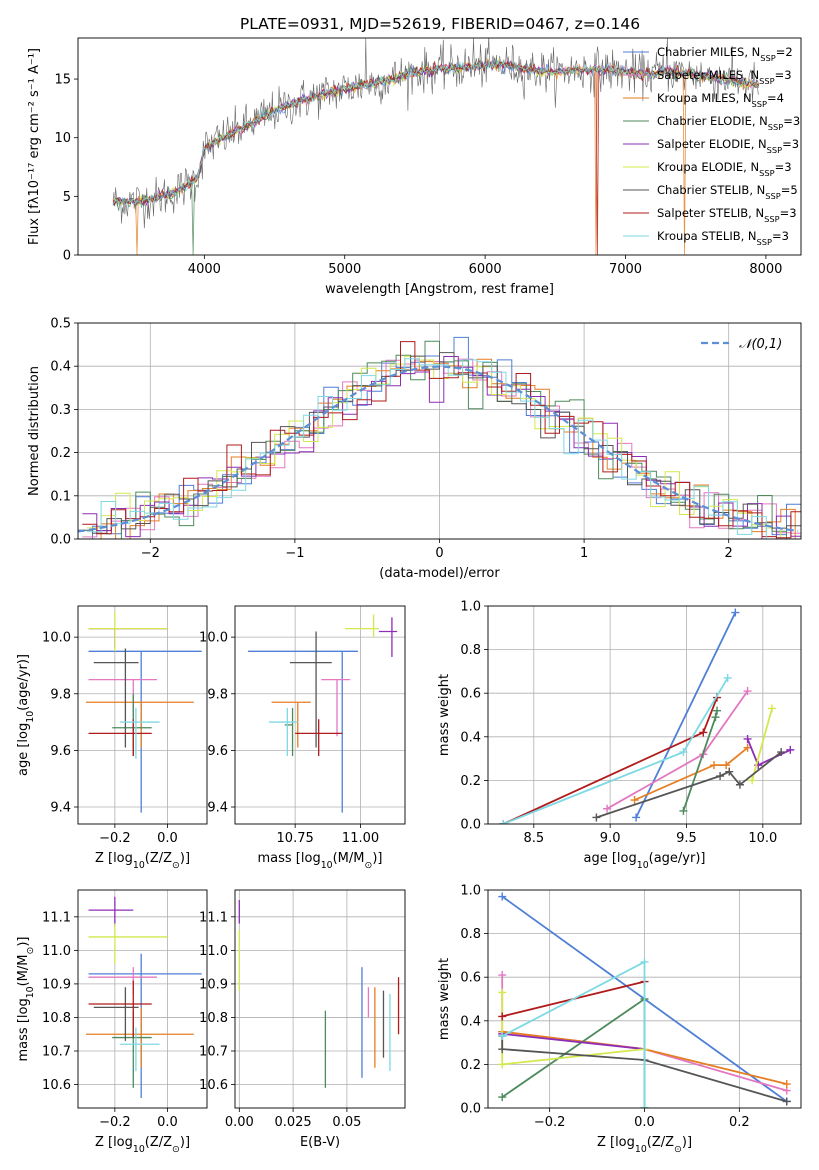 This screenshot has width=819, height=1170. I want to click on legend-entry: Kroupa STELIB, NSSP=3, so click(723, 238).